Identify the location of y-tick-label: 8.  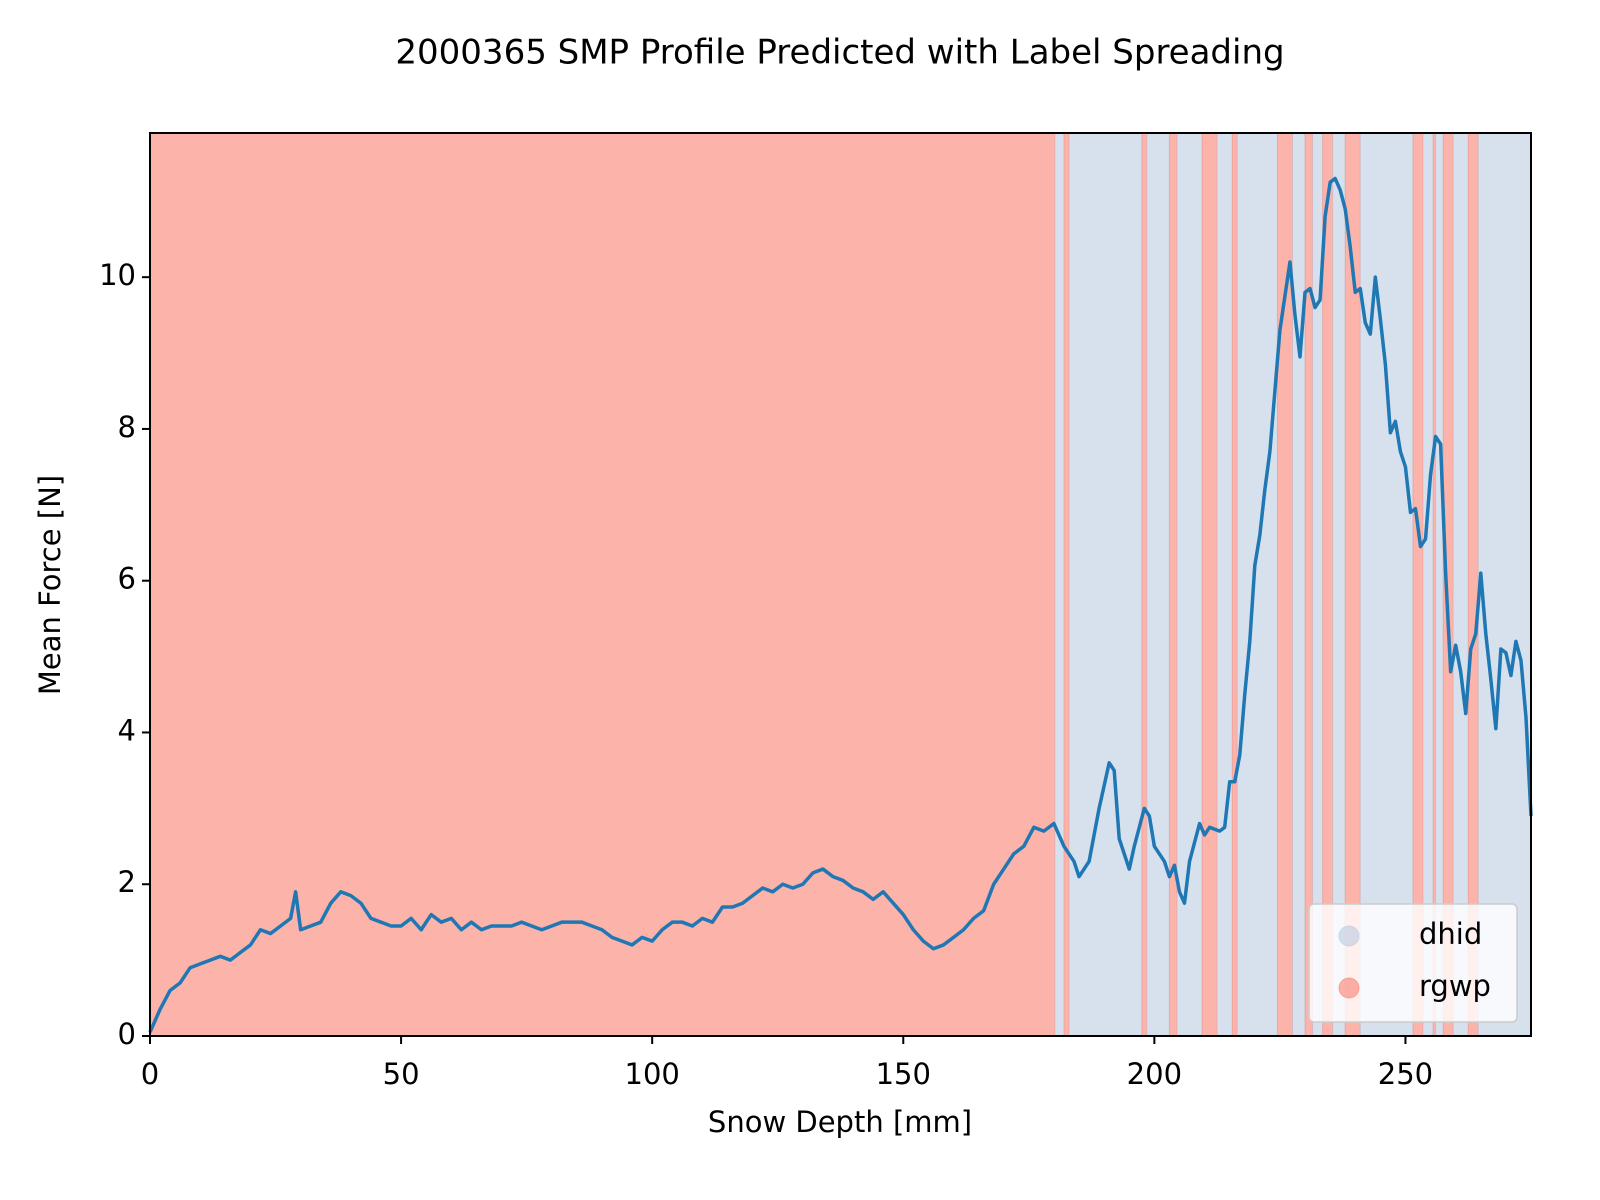
(127, 427).